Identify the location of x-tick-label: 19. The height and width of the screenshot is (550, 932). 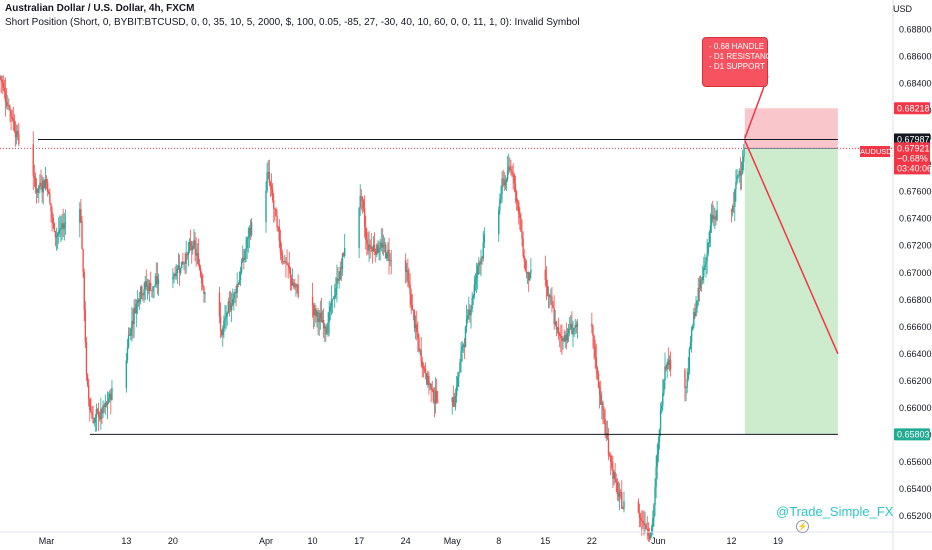
(778, 541).